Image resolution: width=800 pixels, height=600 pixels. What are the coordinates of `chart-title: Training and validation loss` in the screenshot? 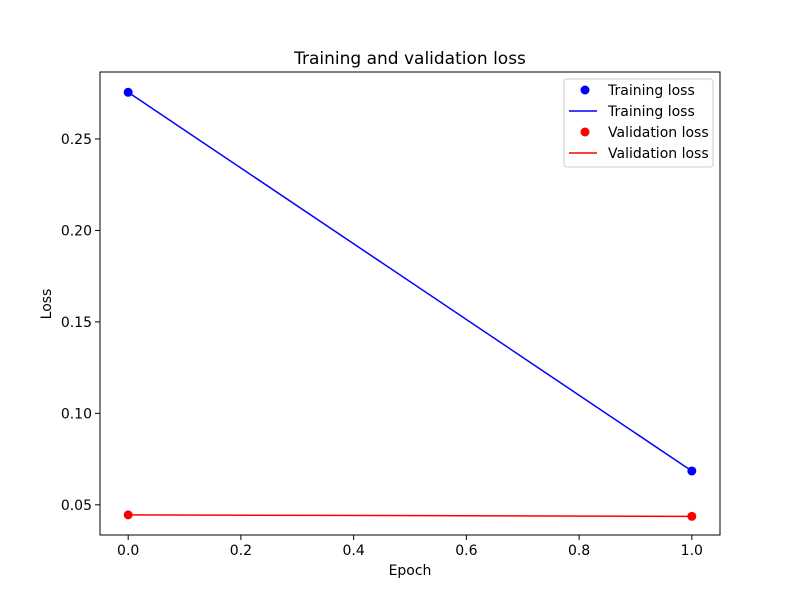 It's located at (409, 59).